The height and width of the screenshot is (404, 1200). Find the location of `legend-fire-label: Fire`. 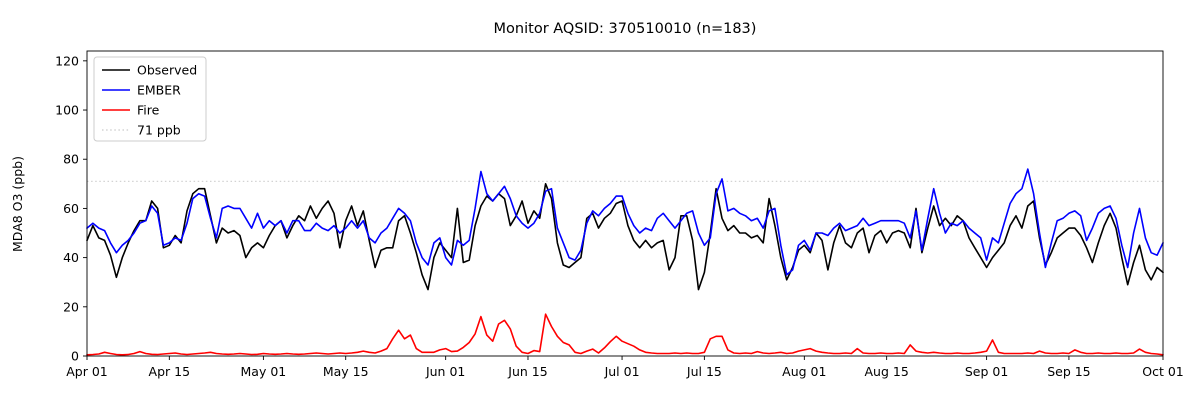

legend-fire-label: Fire is located at coordinates (148, 110).